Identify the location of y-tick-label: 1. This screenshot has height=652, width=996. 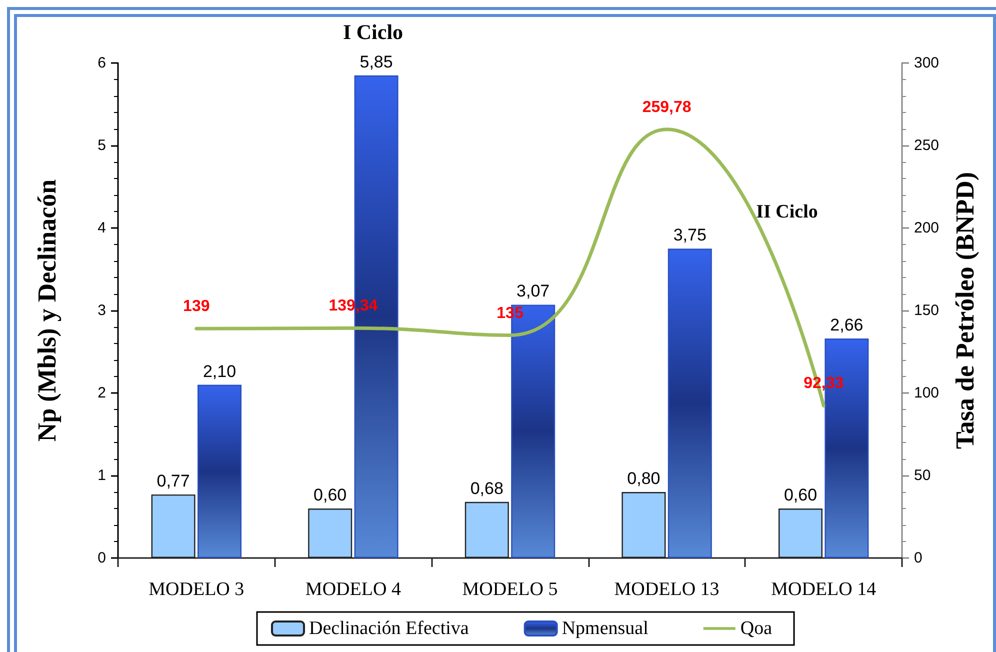
(102, 475).